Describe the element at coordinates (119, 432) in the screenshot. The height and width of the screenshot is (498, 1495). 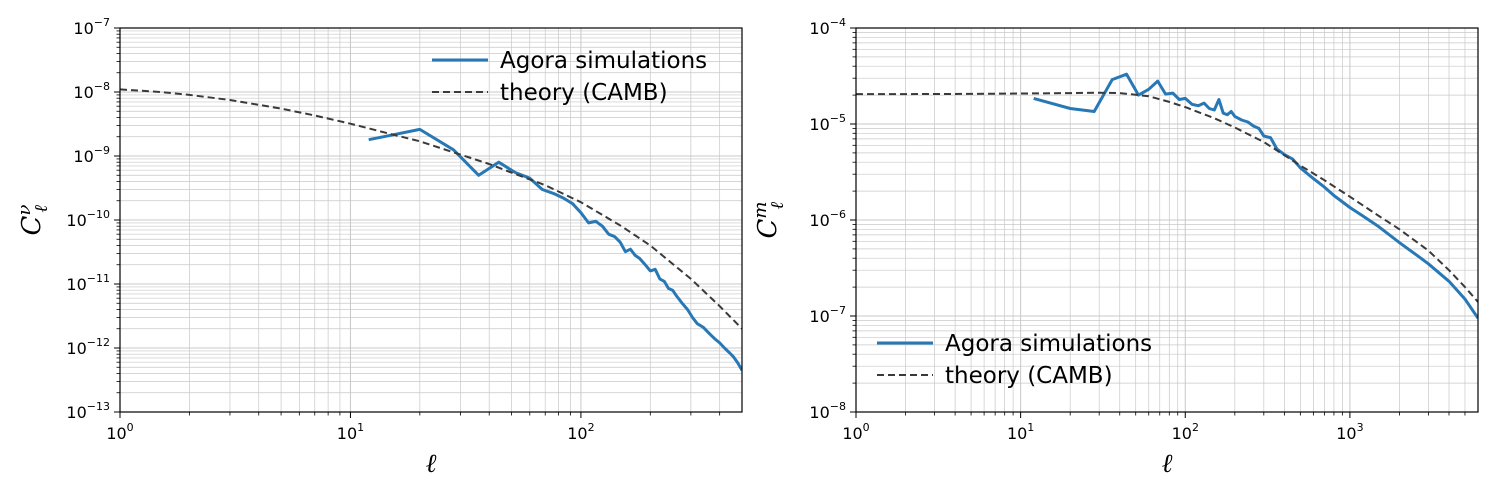
I see `chart-0-x-tick-label: 10⁰` at that location.